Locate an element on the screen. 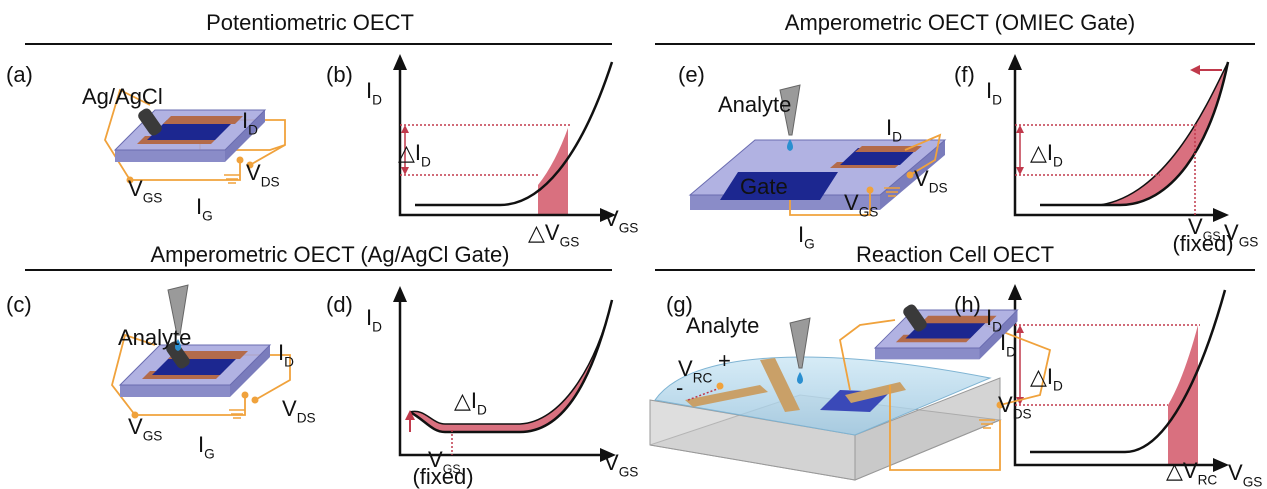  section-title: Reaction Cell OECT is located at coordinates (955, 254).